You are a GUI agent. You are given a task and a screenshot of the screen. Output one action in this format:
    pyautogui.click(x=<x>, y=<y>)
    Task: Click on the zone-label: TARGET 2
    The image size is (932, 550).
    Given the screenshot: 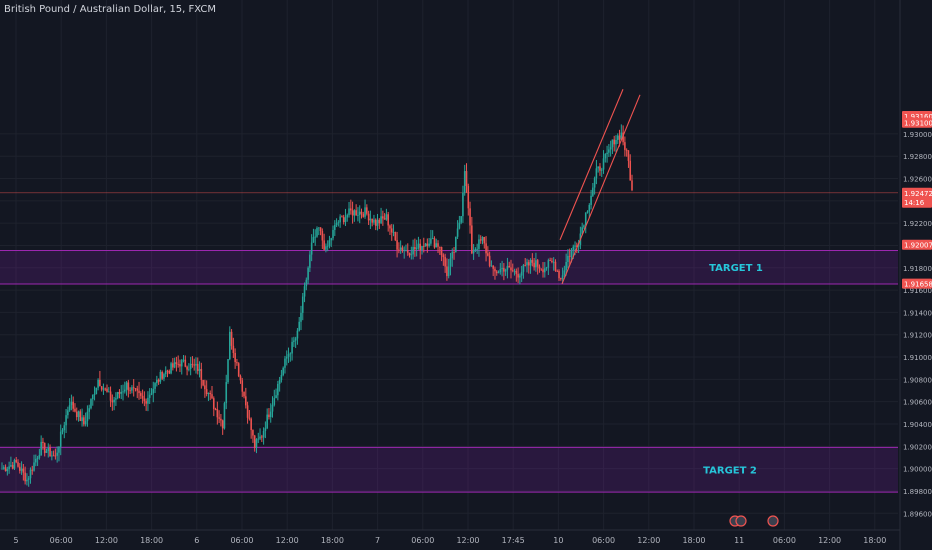 What is the action you would take?
    pyautogui.click(x=730, y=471)
    